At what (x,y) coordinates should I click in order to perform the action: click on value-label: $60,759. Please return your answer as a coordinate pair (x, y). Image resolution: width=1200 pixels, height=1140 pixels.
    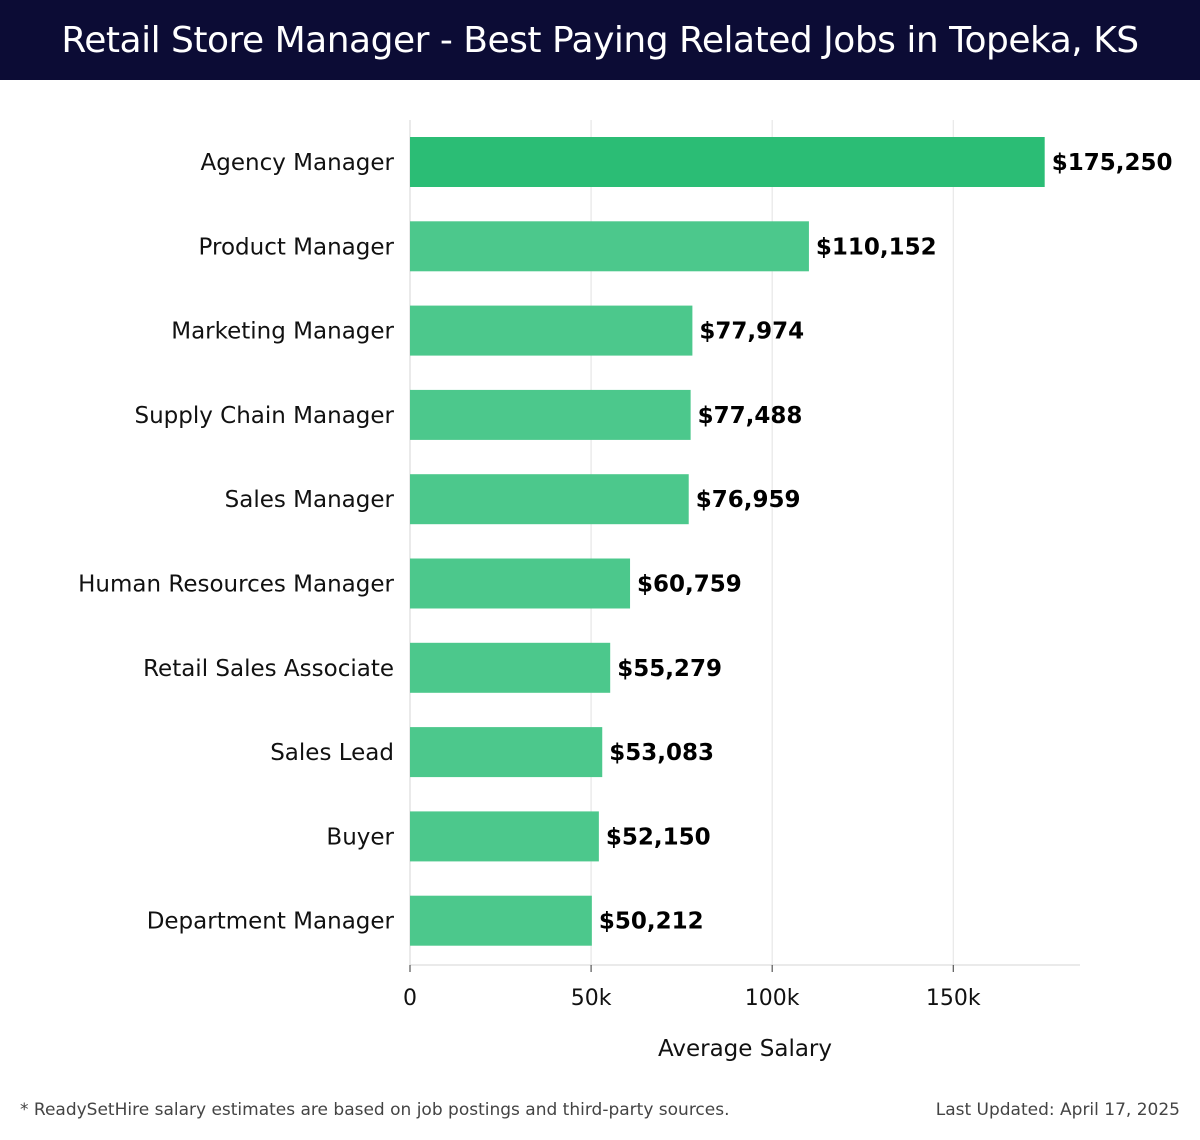
    Looking at the image, I should click on (689, 585).